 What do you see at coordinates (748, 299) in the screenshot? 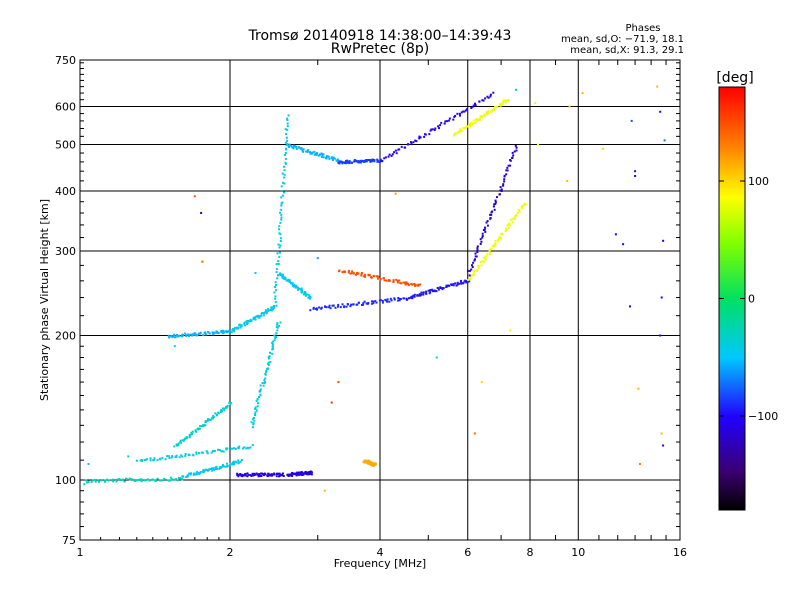
I see `colorbar-ticks: 100 0 −100` at bounding box center [748, 299].